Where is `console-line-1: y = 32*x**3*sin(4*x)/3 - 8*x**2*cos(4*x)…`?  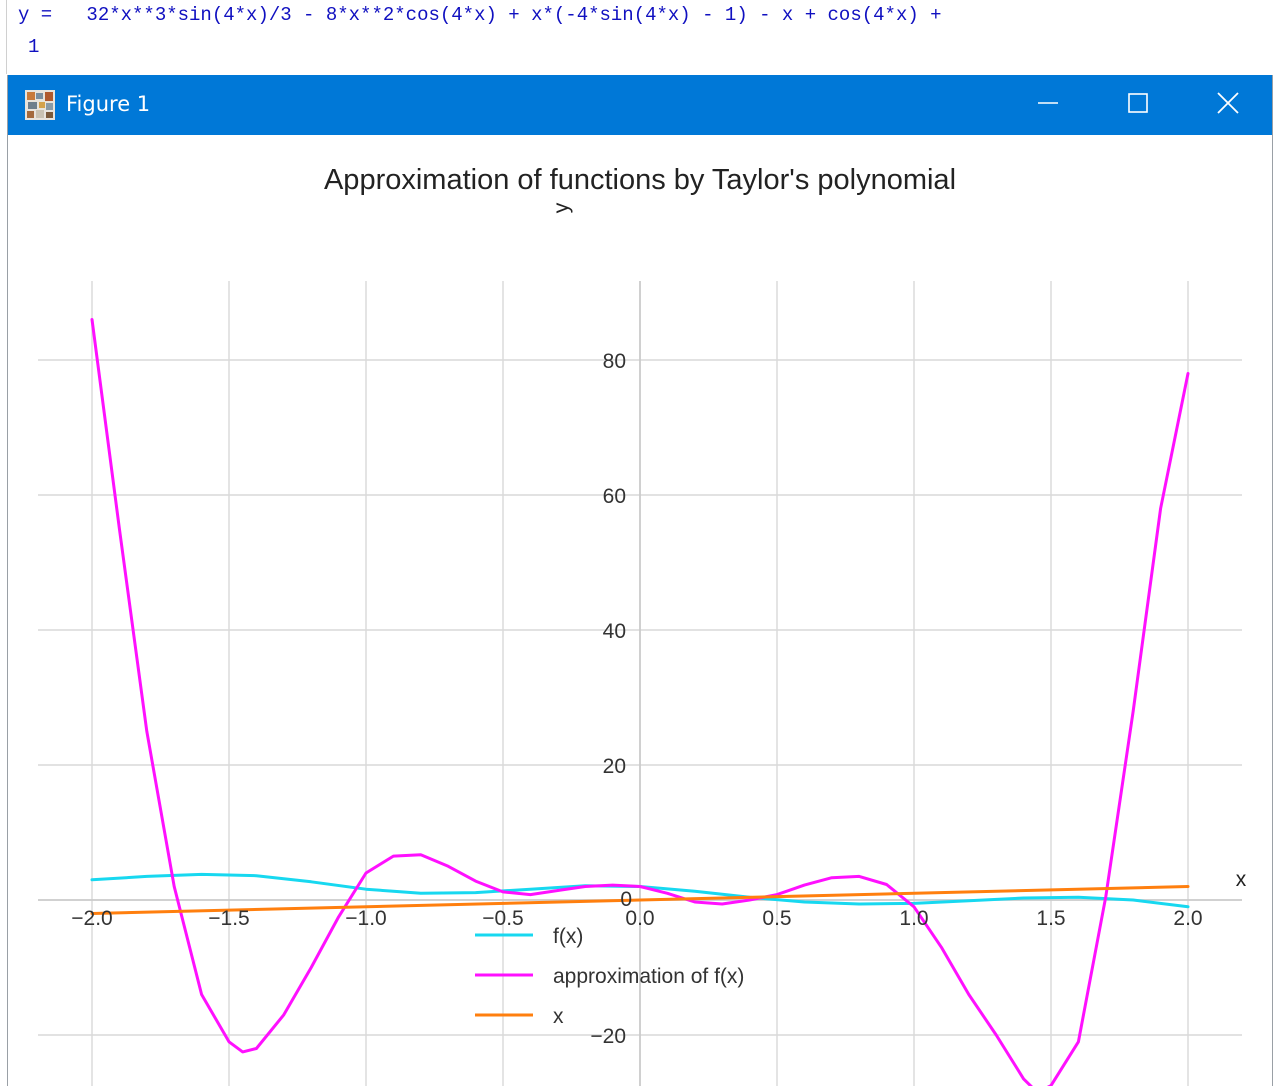
console-line-1: y = 32*x**3*sin(4*x)/3 - 8*x**2*cos(4*x)… is located at coordinates (480, 15).